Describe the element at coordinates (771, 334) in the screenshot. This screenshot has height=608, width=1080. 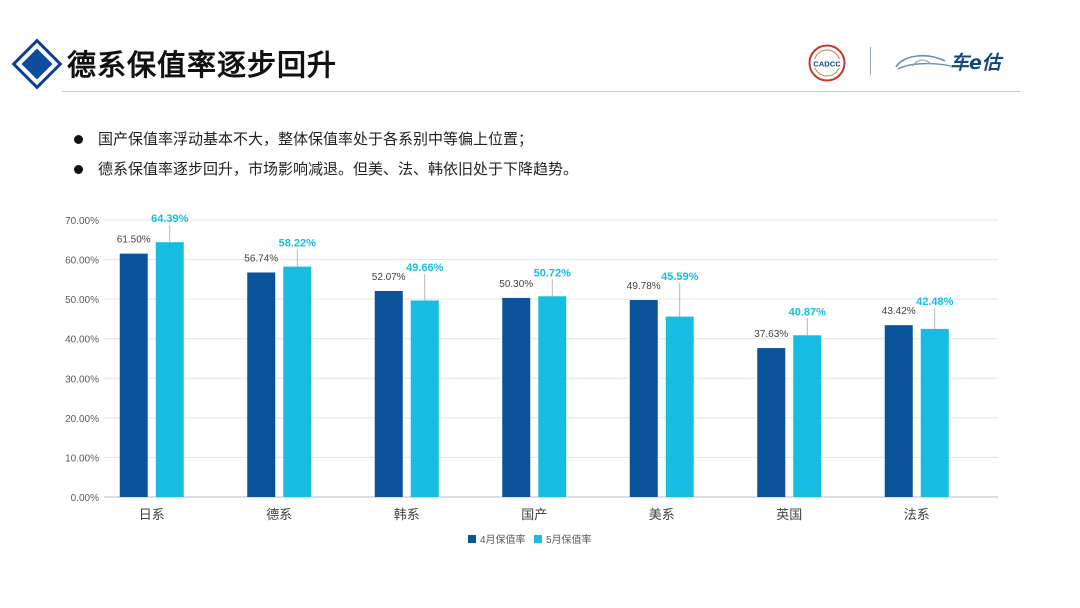
I see `data-label-april: 37.63%` at that location.